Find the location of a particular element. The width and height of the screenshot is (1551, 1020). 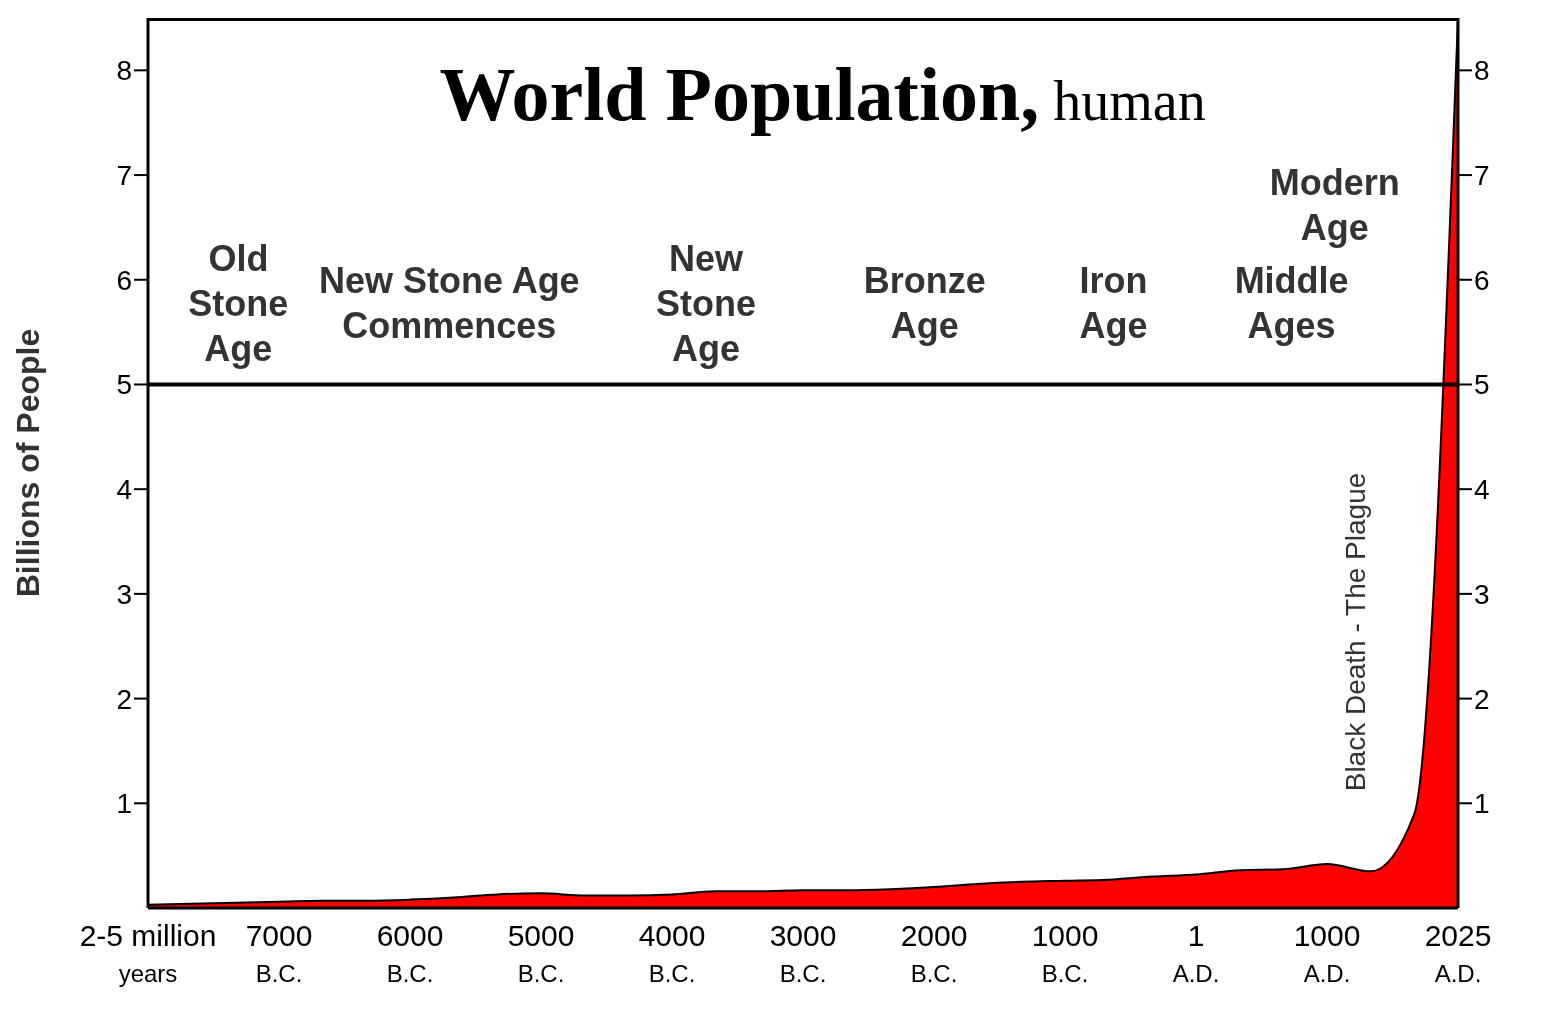

y2-tick-label: 6 is located at coordinates (1482, 280).